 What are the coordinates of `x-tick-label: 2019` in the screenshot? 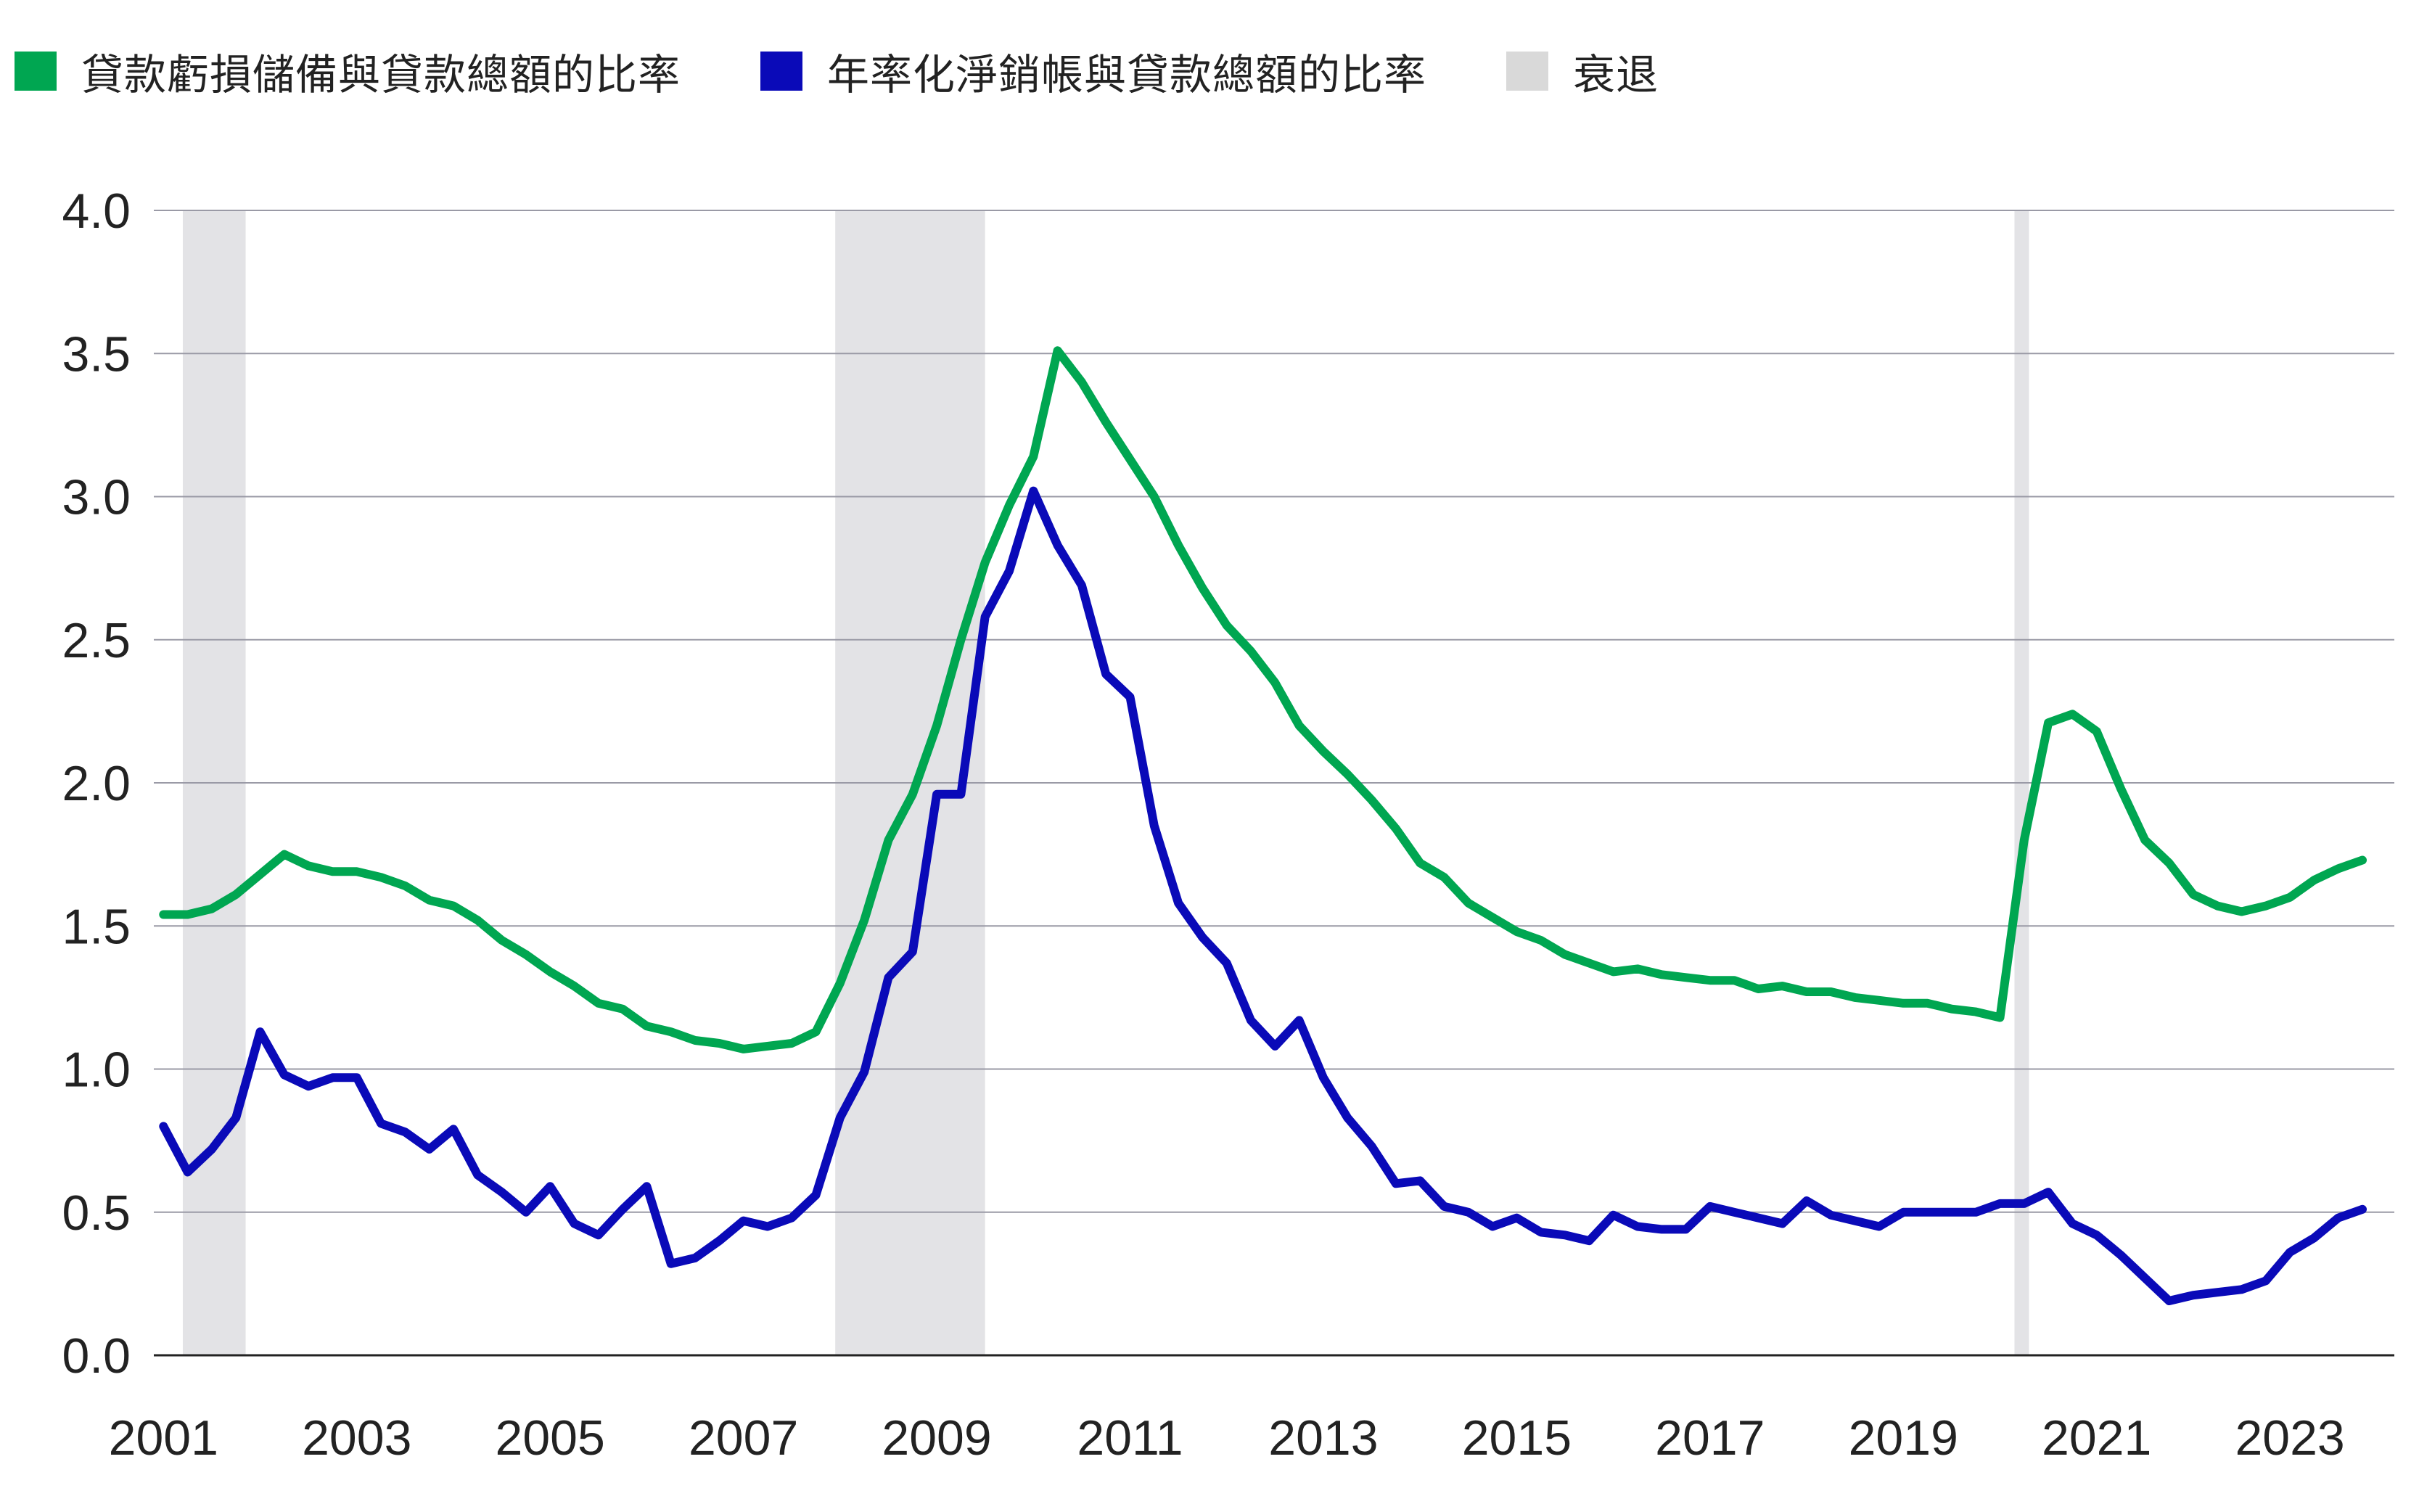 It's located at (1903, 1438).